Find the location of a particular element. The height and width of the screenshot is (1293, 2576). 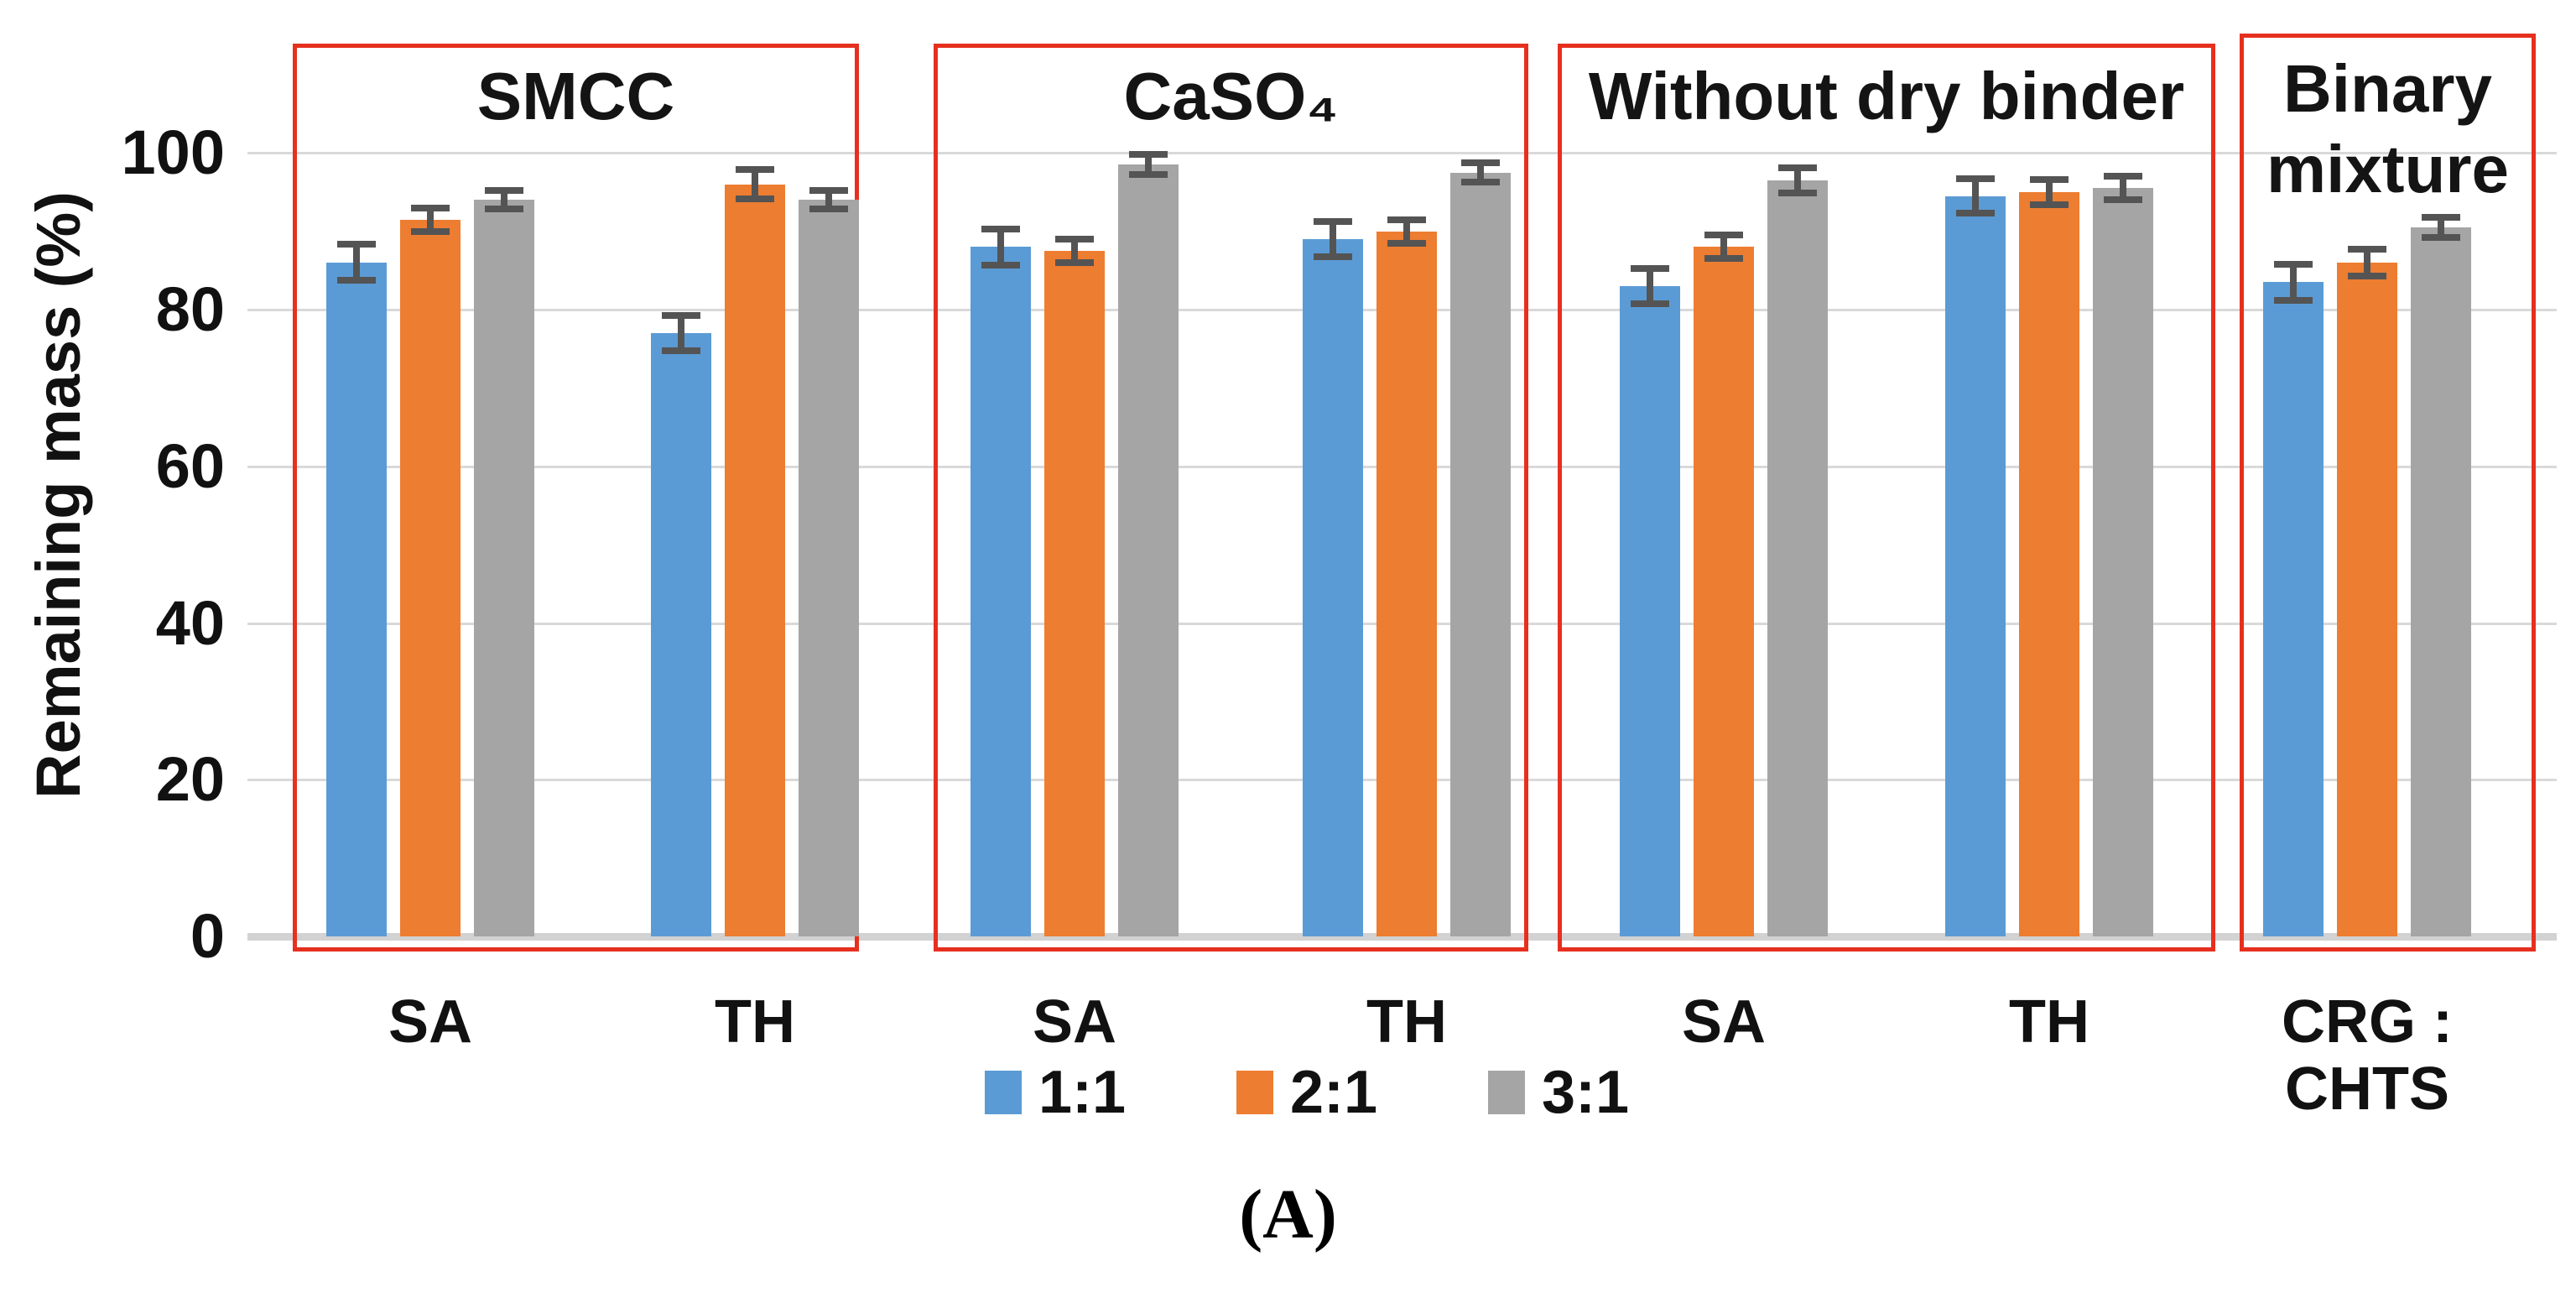

error-cap-bottom-g0-c1-s0 is located at coordinates (681, 350).